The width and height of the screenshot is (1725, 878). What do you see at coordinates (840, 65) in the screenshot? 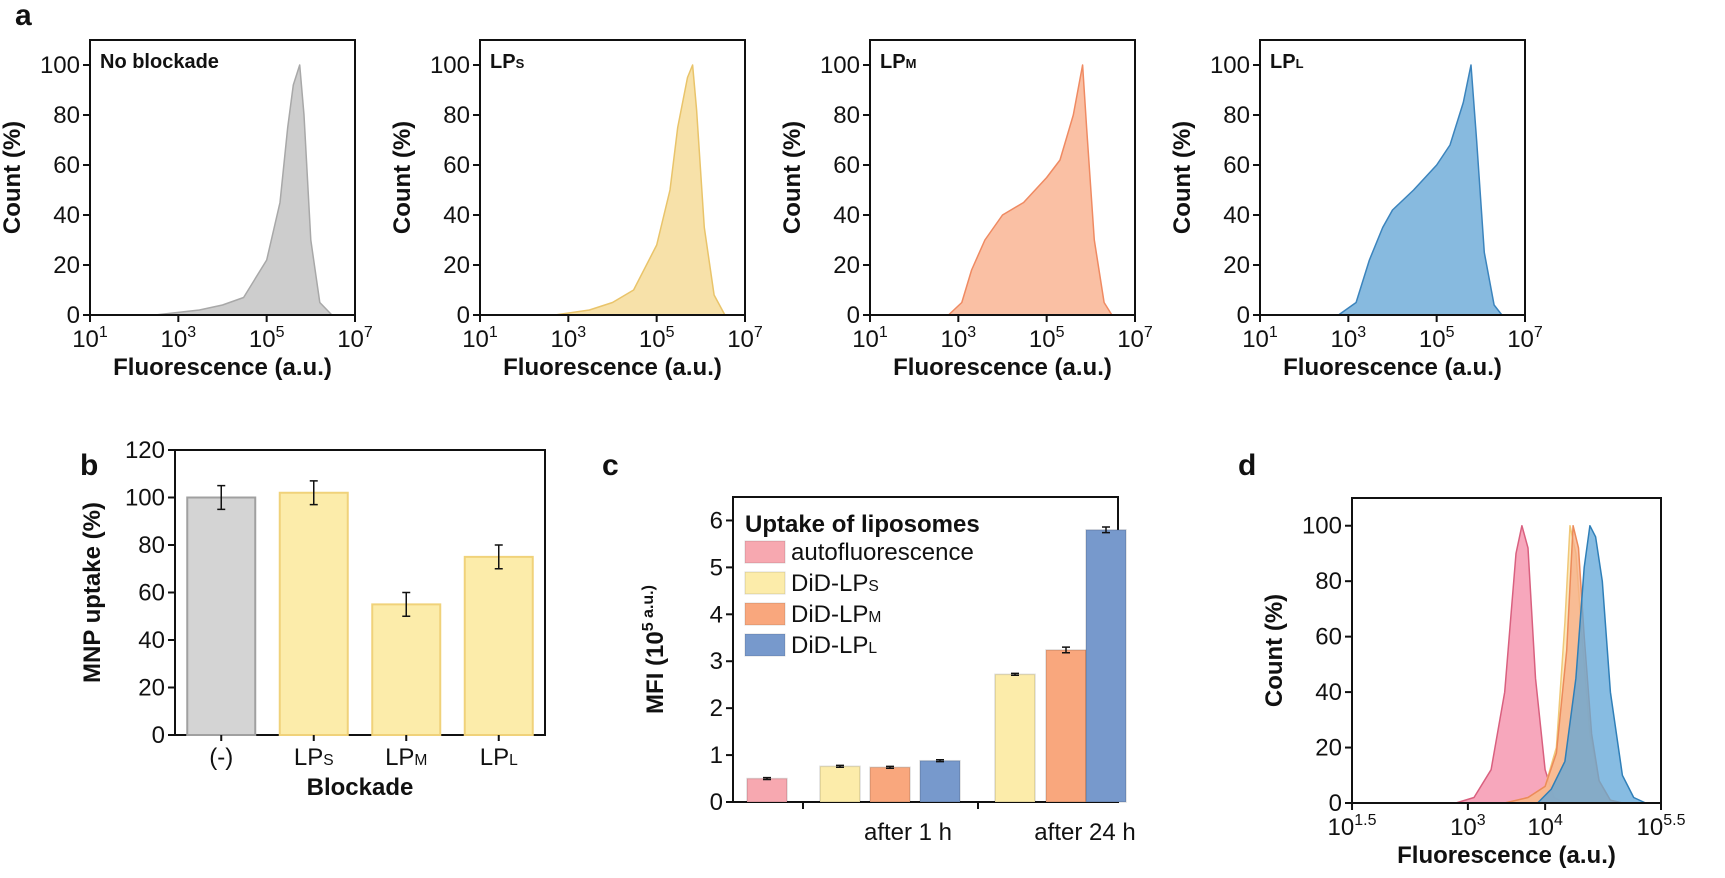
I see `panel-a-2-ytick-label: 100` at bounding box center [840, 65].